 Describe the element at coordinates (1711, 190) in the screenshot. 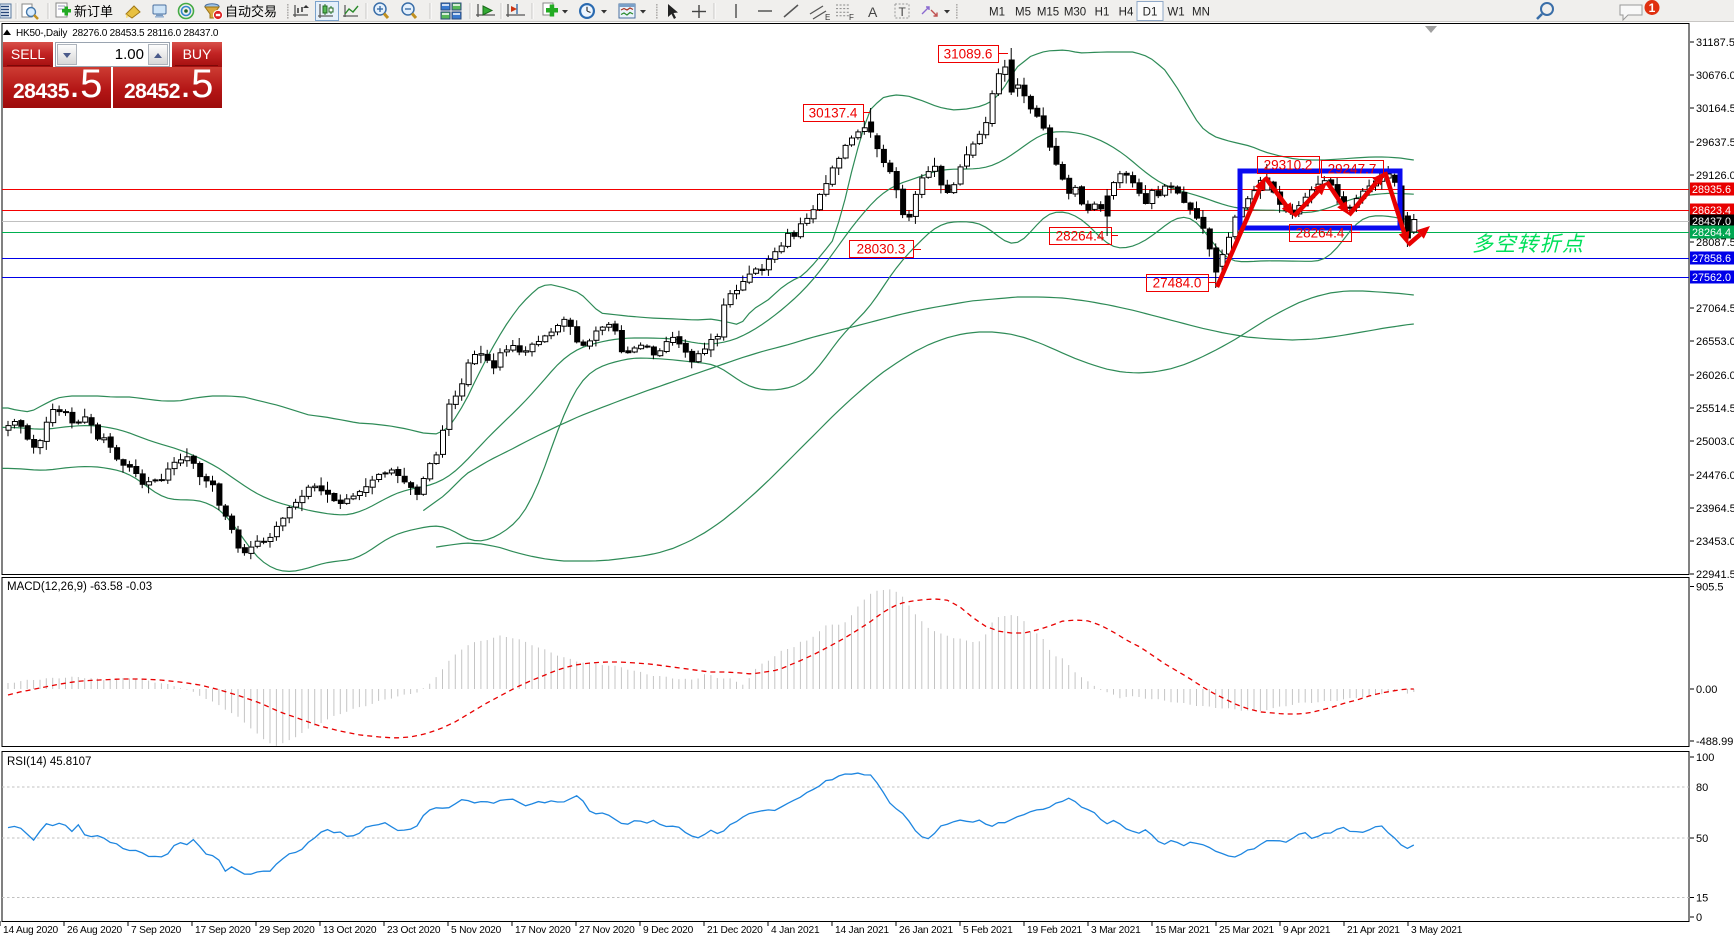

I see `svg-text: 28935.6` at that location.